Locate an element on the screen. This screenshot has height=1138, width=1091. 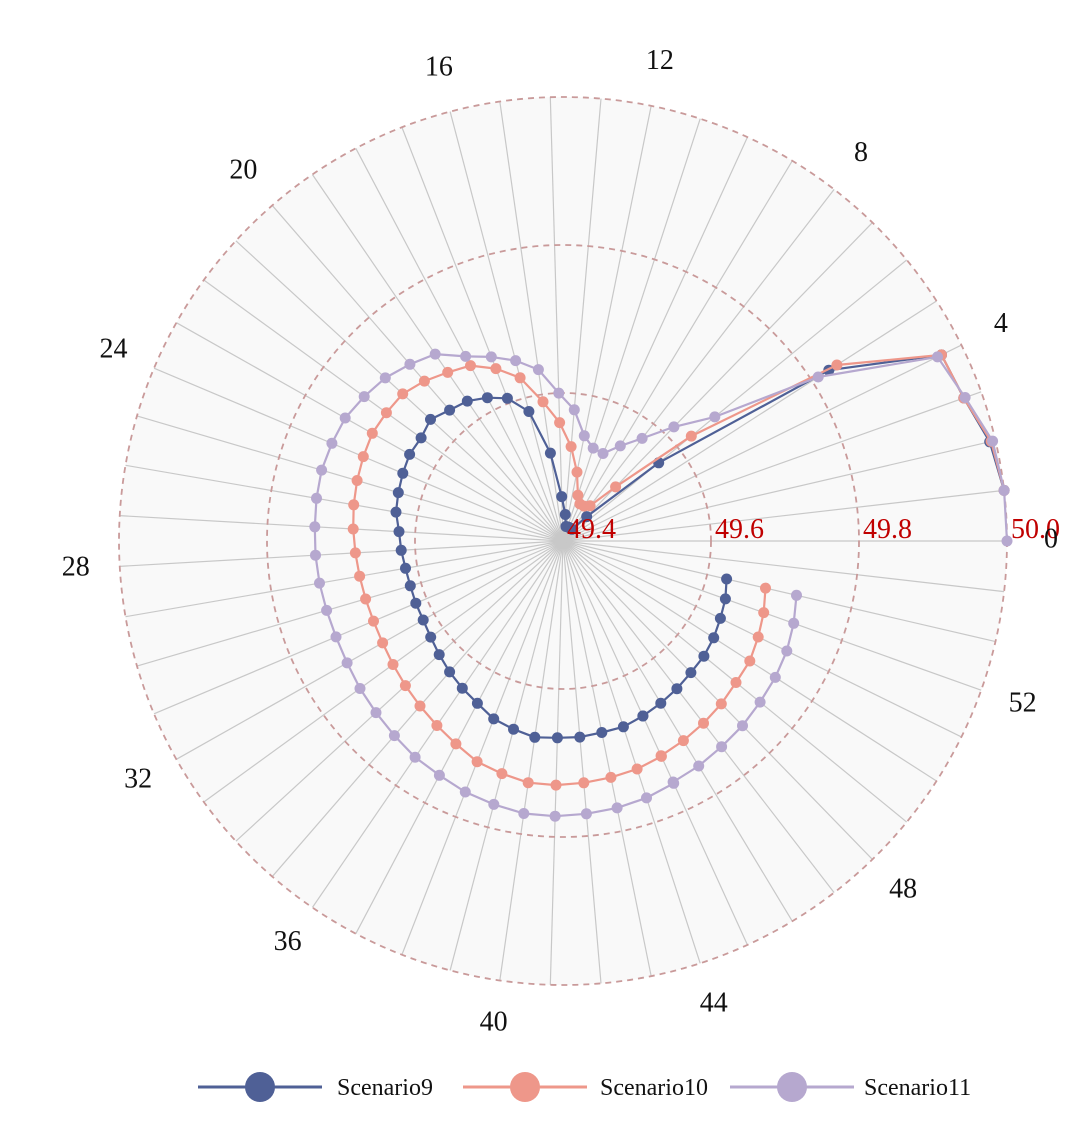
radial-tick-label: 49.6 is located at coordinates (739, 529).